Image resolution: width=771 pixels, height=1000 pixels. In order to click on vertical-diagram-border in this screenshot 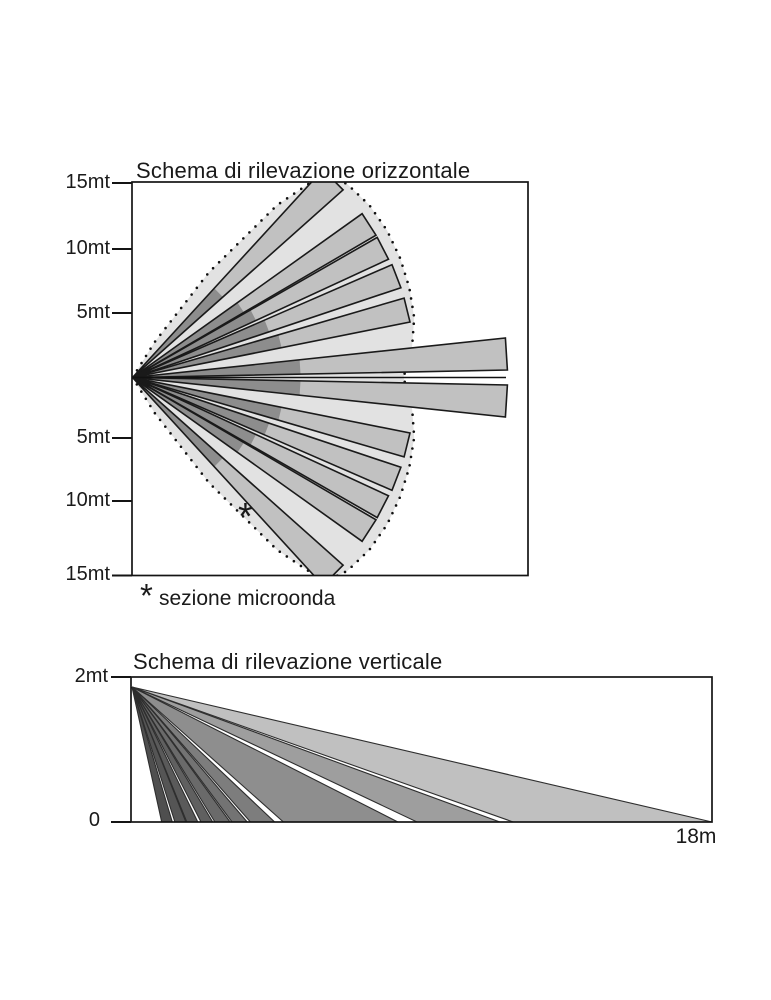, I will do `click(421, 749)`.